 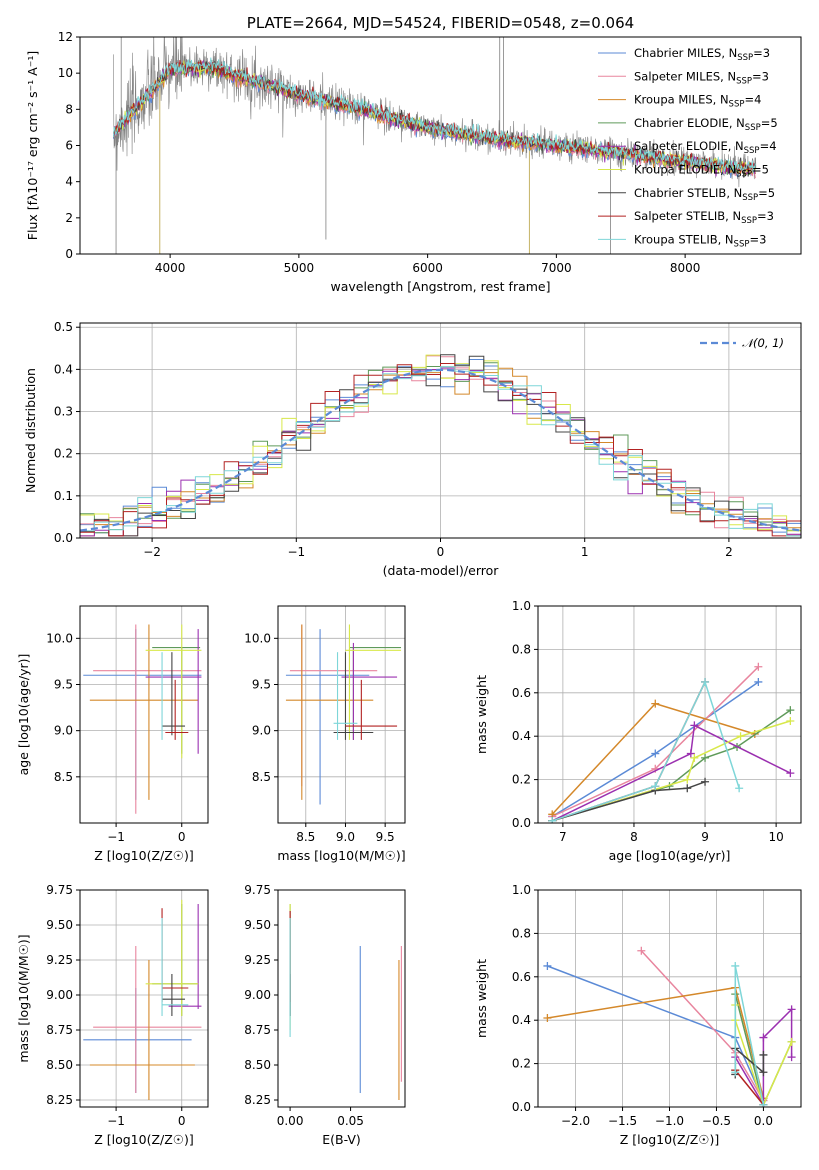 What do you see at coordinates (669, 1121) in the screenshot?
I see `x-tick-label: −1.0` at bounding box center [669, 1121].